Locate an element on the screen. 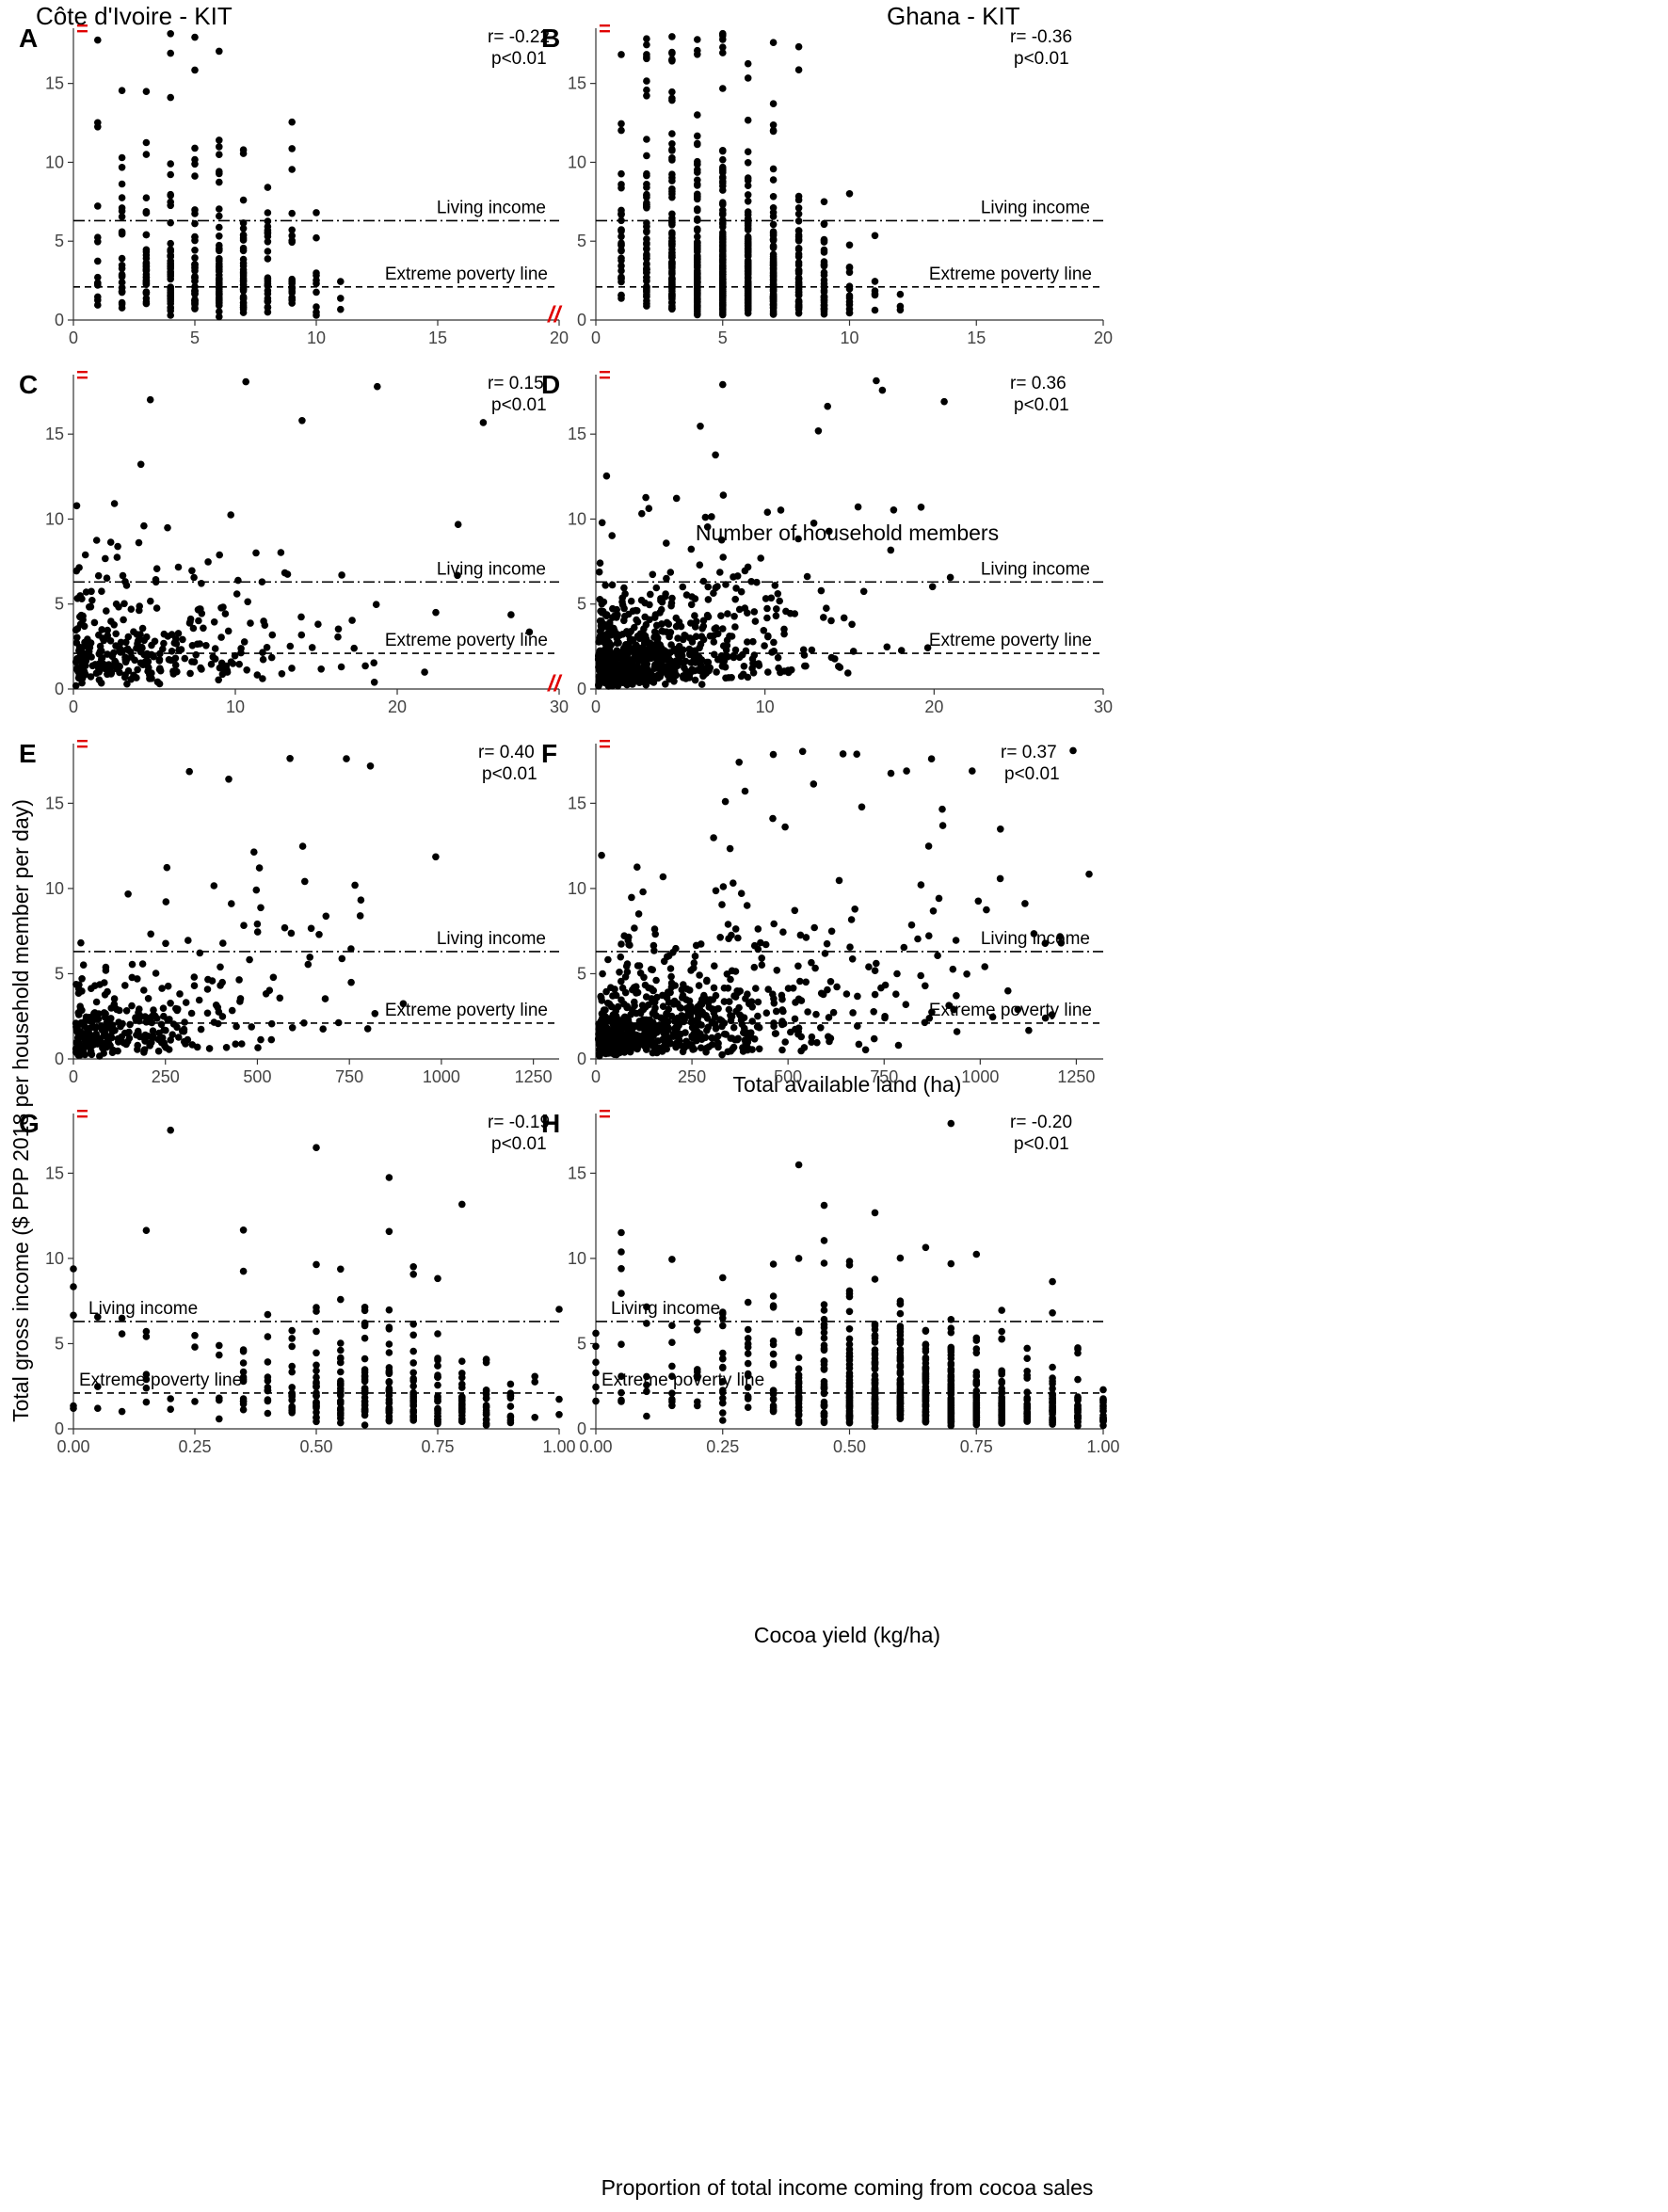 The image size is (1668, 2212). column-title-ghana: Ghana - KIT is located at coordinates (953, 16).